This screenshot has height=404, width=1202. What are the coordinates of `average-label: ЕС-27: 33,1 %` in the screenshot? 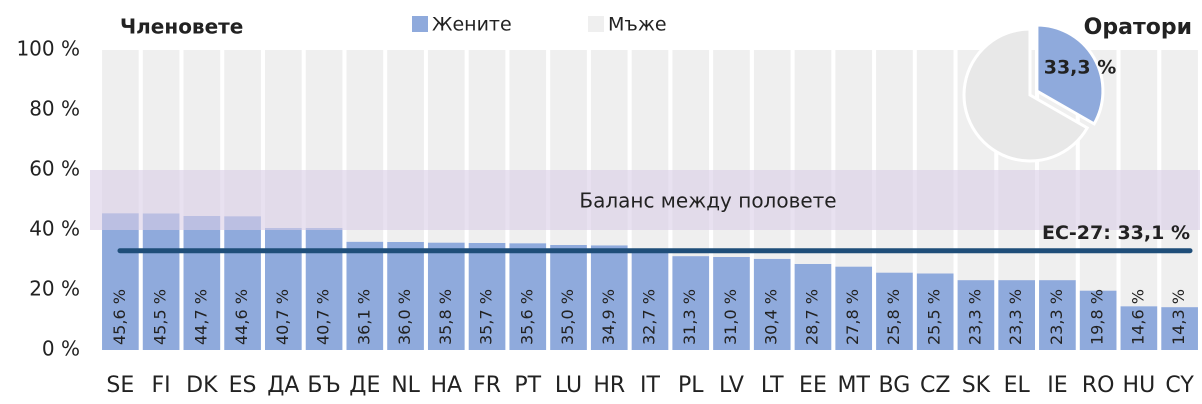 It's located at (1116, 233).